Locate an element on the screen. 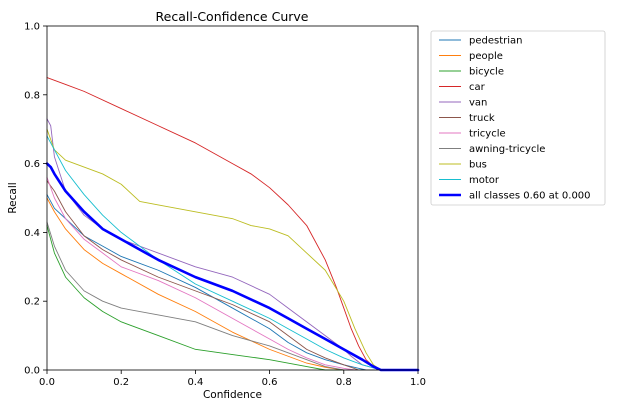  y-tick-label: 0.4 is located at coordinates (32, 233).